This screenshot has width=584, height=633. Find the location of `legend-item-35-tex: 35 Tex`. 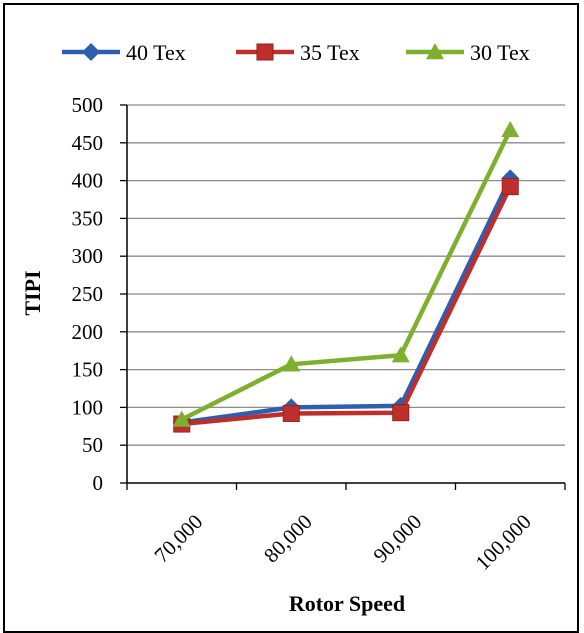

legend-item-35-tex: 35 Tex is located at coordinates (298, 52).